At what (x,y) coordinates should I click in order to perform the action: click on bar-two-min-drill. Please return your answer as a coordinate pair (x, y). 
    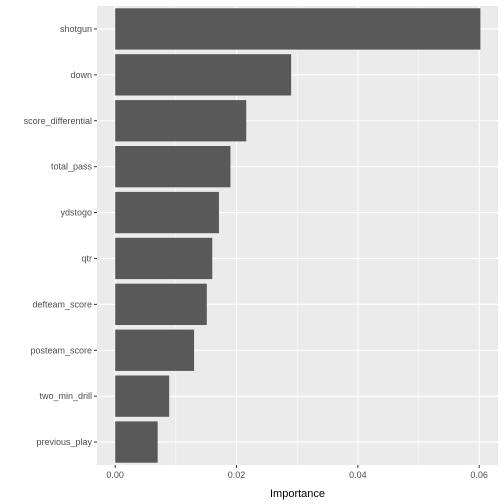
    Looking at the image, I should click on (142, 396).